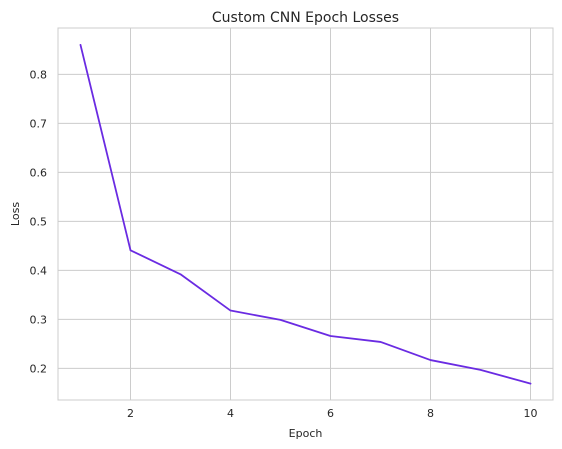 The image size is (562, 449). I want to click on y-tick-label: 0.5, so click(39, 221).